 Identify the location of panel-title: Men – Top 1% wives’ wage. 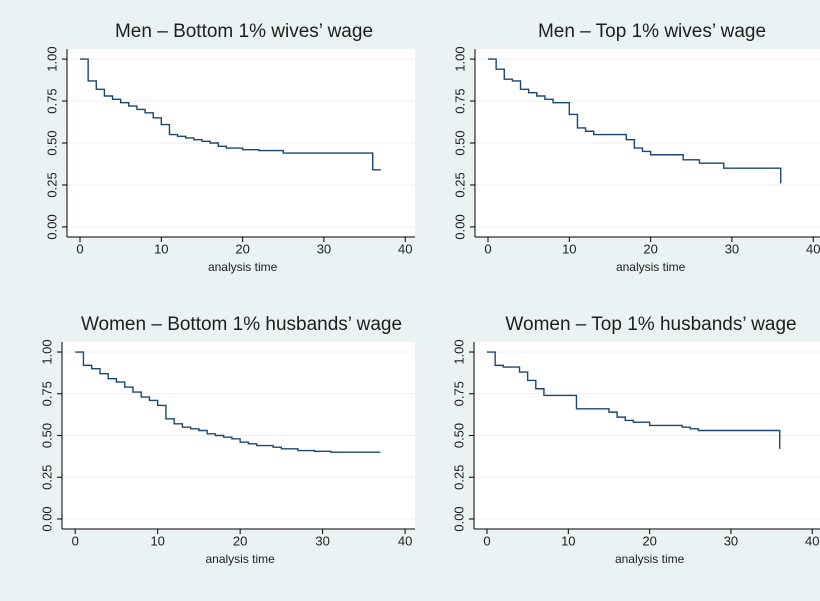
(652, 31).